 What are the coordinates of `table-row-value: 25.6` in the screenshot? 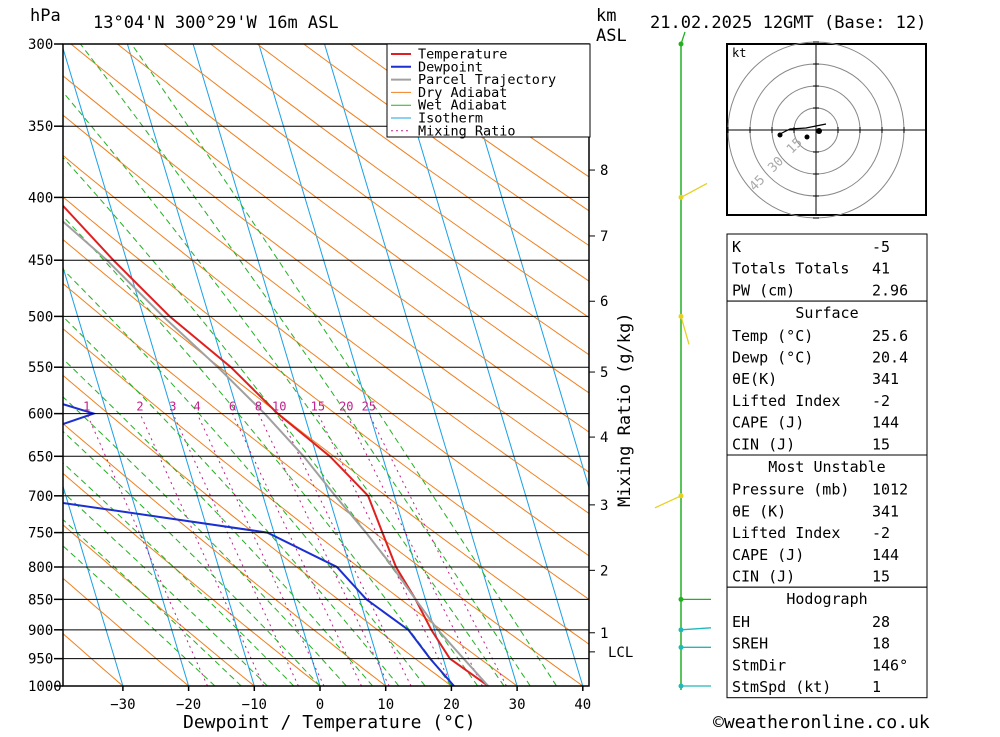 It's located at (890, 336).